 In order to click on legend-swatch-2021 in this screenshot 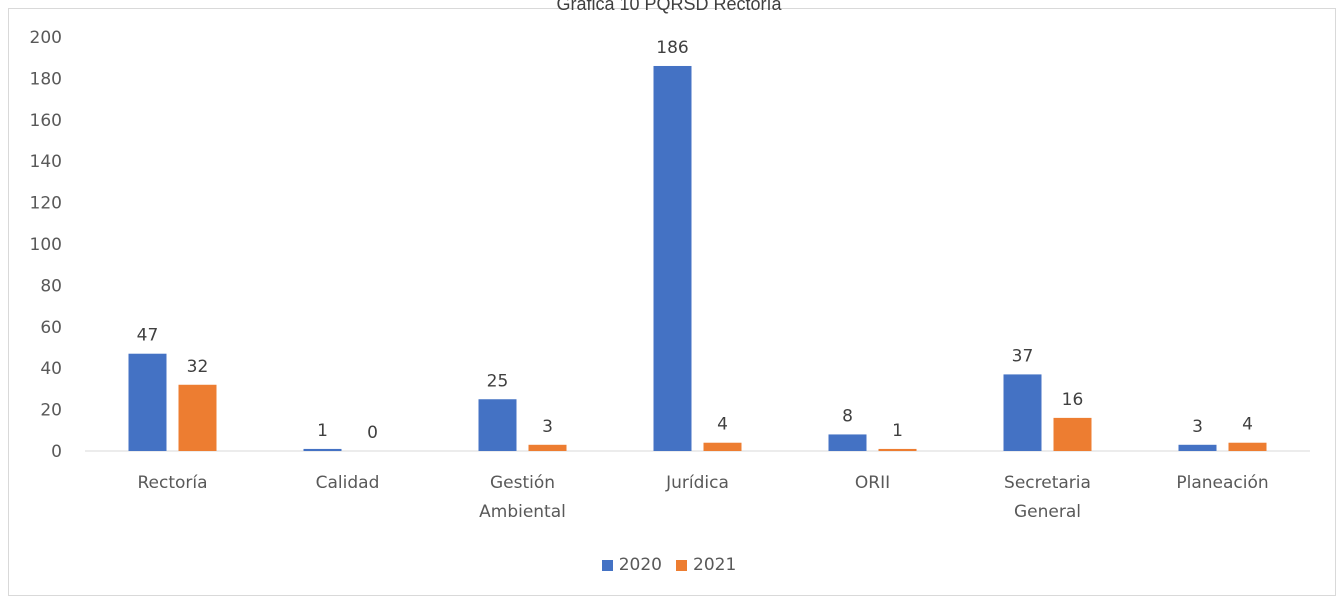, I will do `click(681, 565)`.